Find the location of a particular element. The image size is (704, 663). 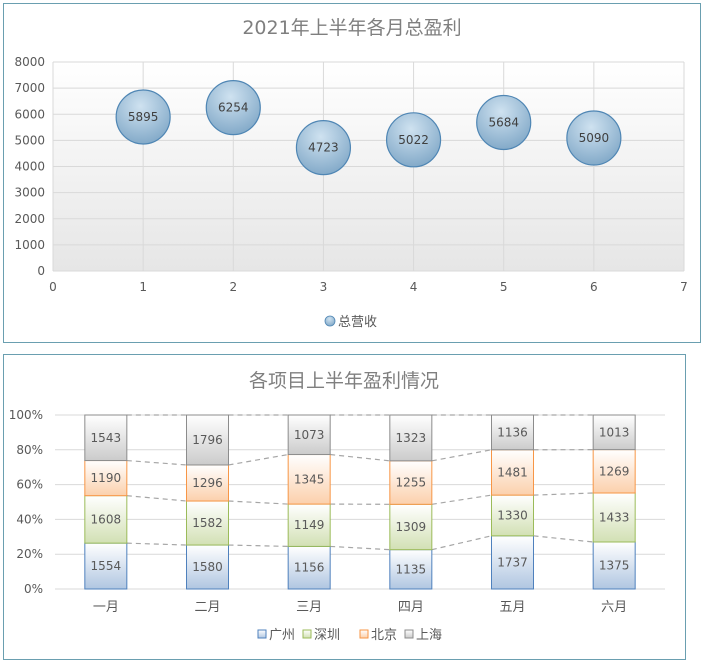

y-tick-label: 3000 is located at coordinates (29, 193).